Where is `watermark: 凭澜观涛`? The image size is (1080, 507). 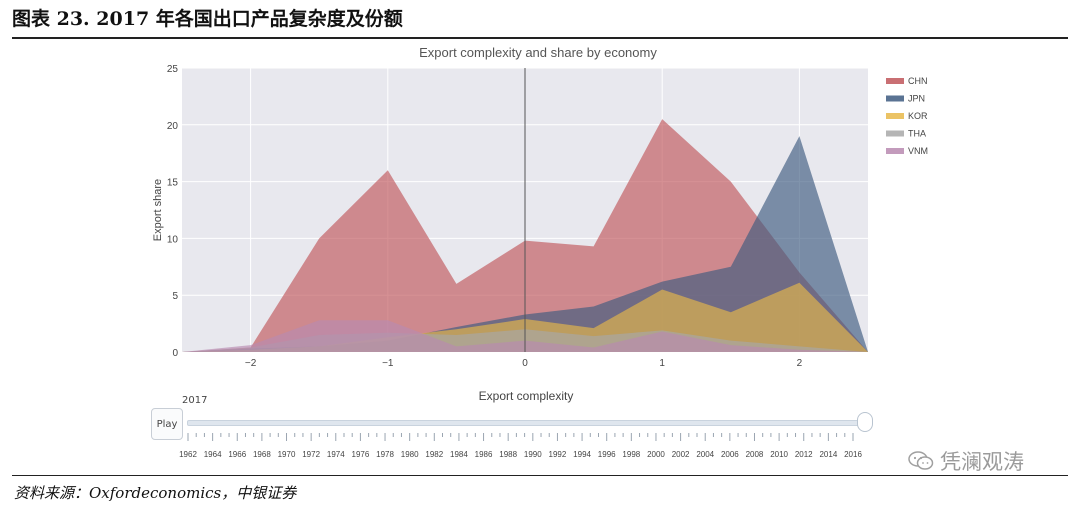 watermark: 凭澜观涛 is located at coordinates (966, 461).